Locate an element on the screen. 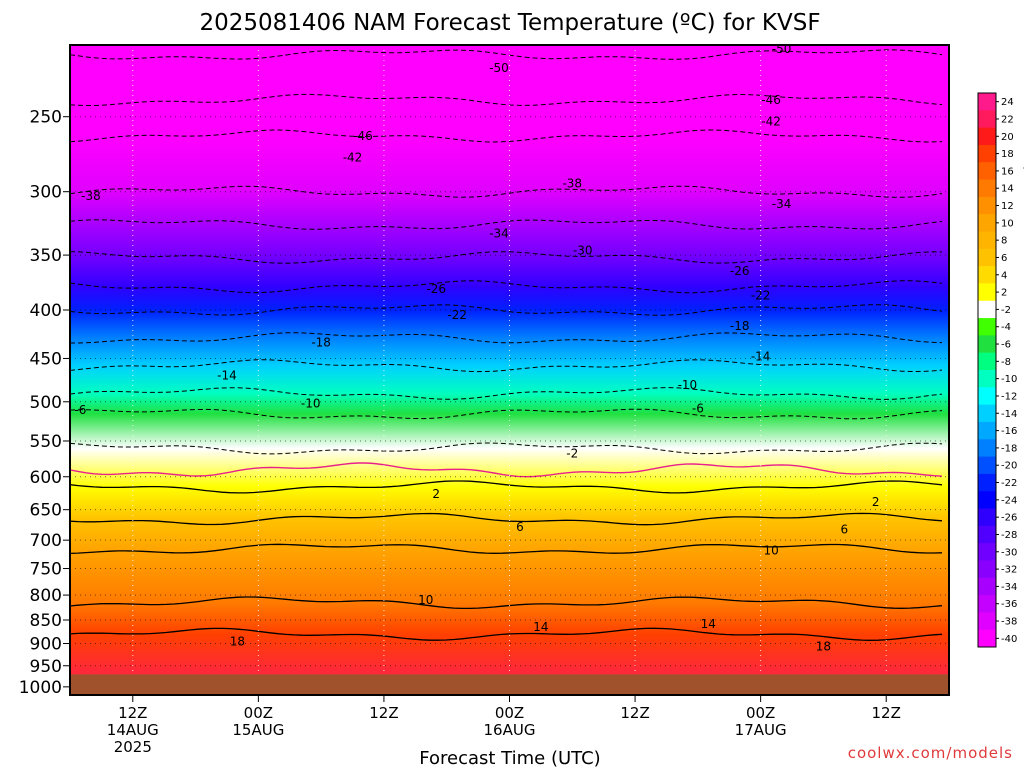  colorbar-label-13: -4 is located at coordinates (1006, 327).